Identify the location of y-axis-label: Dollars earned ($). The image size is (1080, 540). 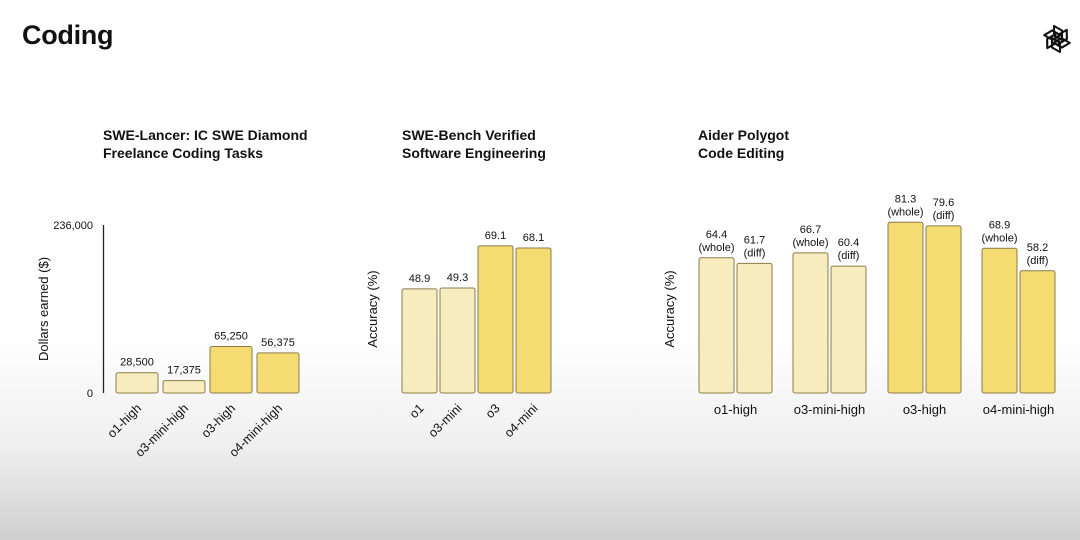
(43, 309).